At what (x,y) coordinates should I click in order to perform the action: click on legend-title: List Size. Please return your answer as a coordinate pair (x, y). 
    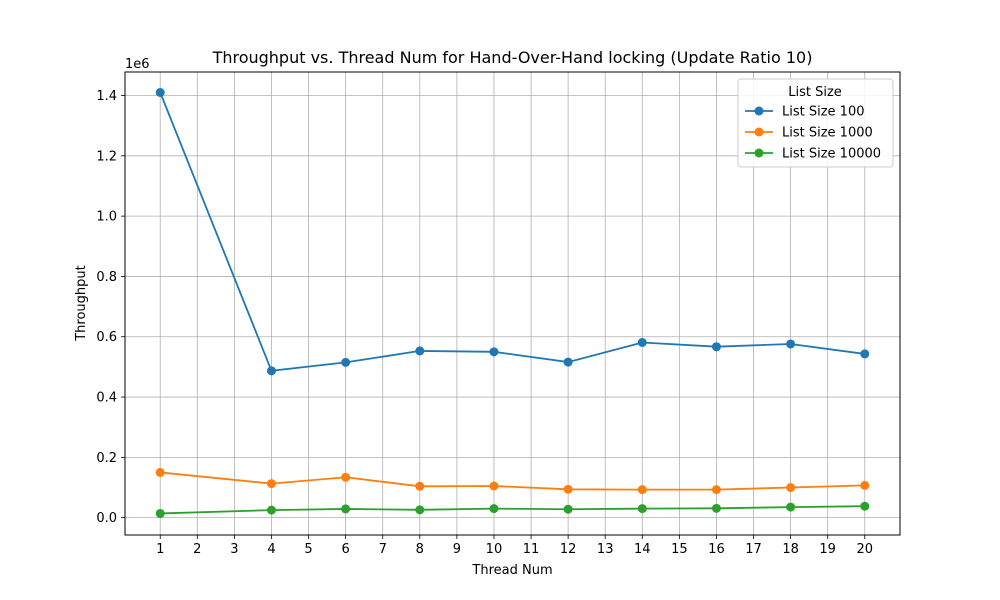
    Looking at the image, I should click on (815, 92).